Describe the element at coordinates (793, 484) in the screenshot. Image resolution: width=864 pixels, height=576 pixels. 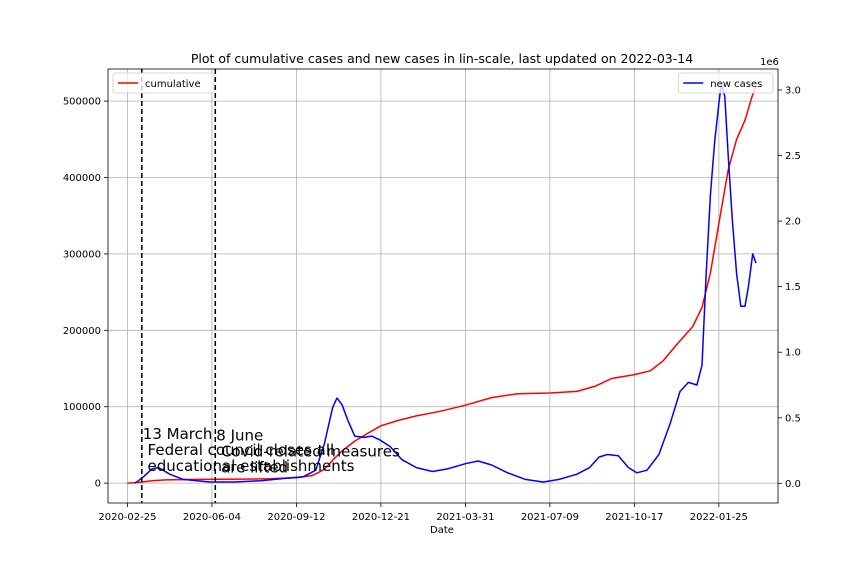
I see `right-y-tick-label: 0.0` at that location.